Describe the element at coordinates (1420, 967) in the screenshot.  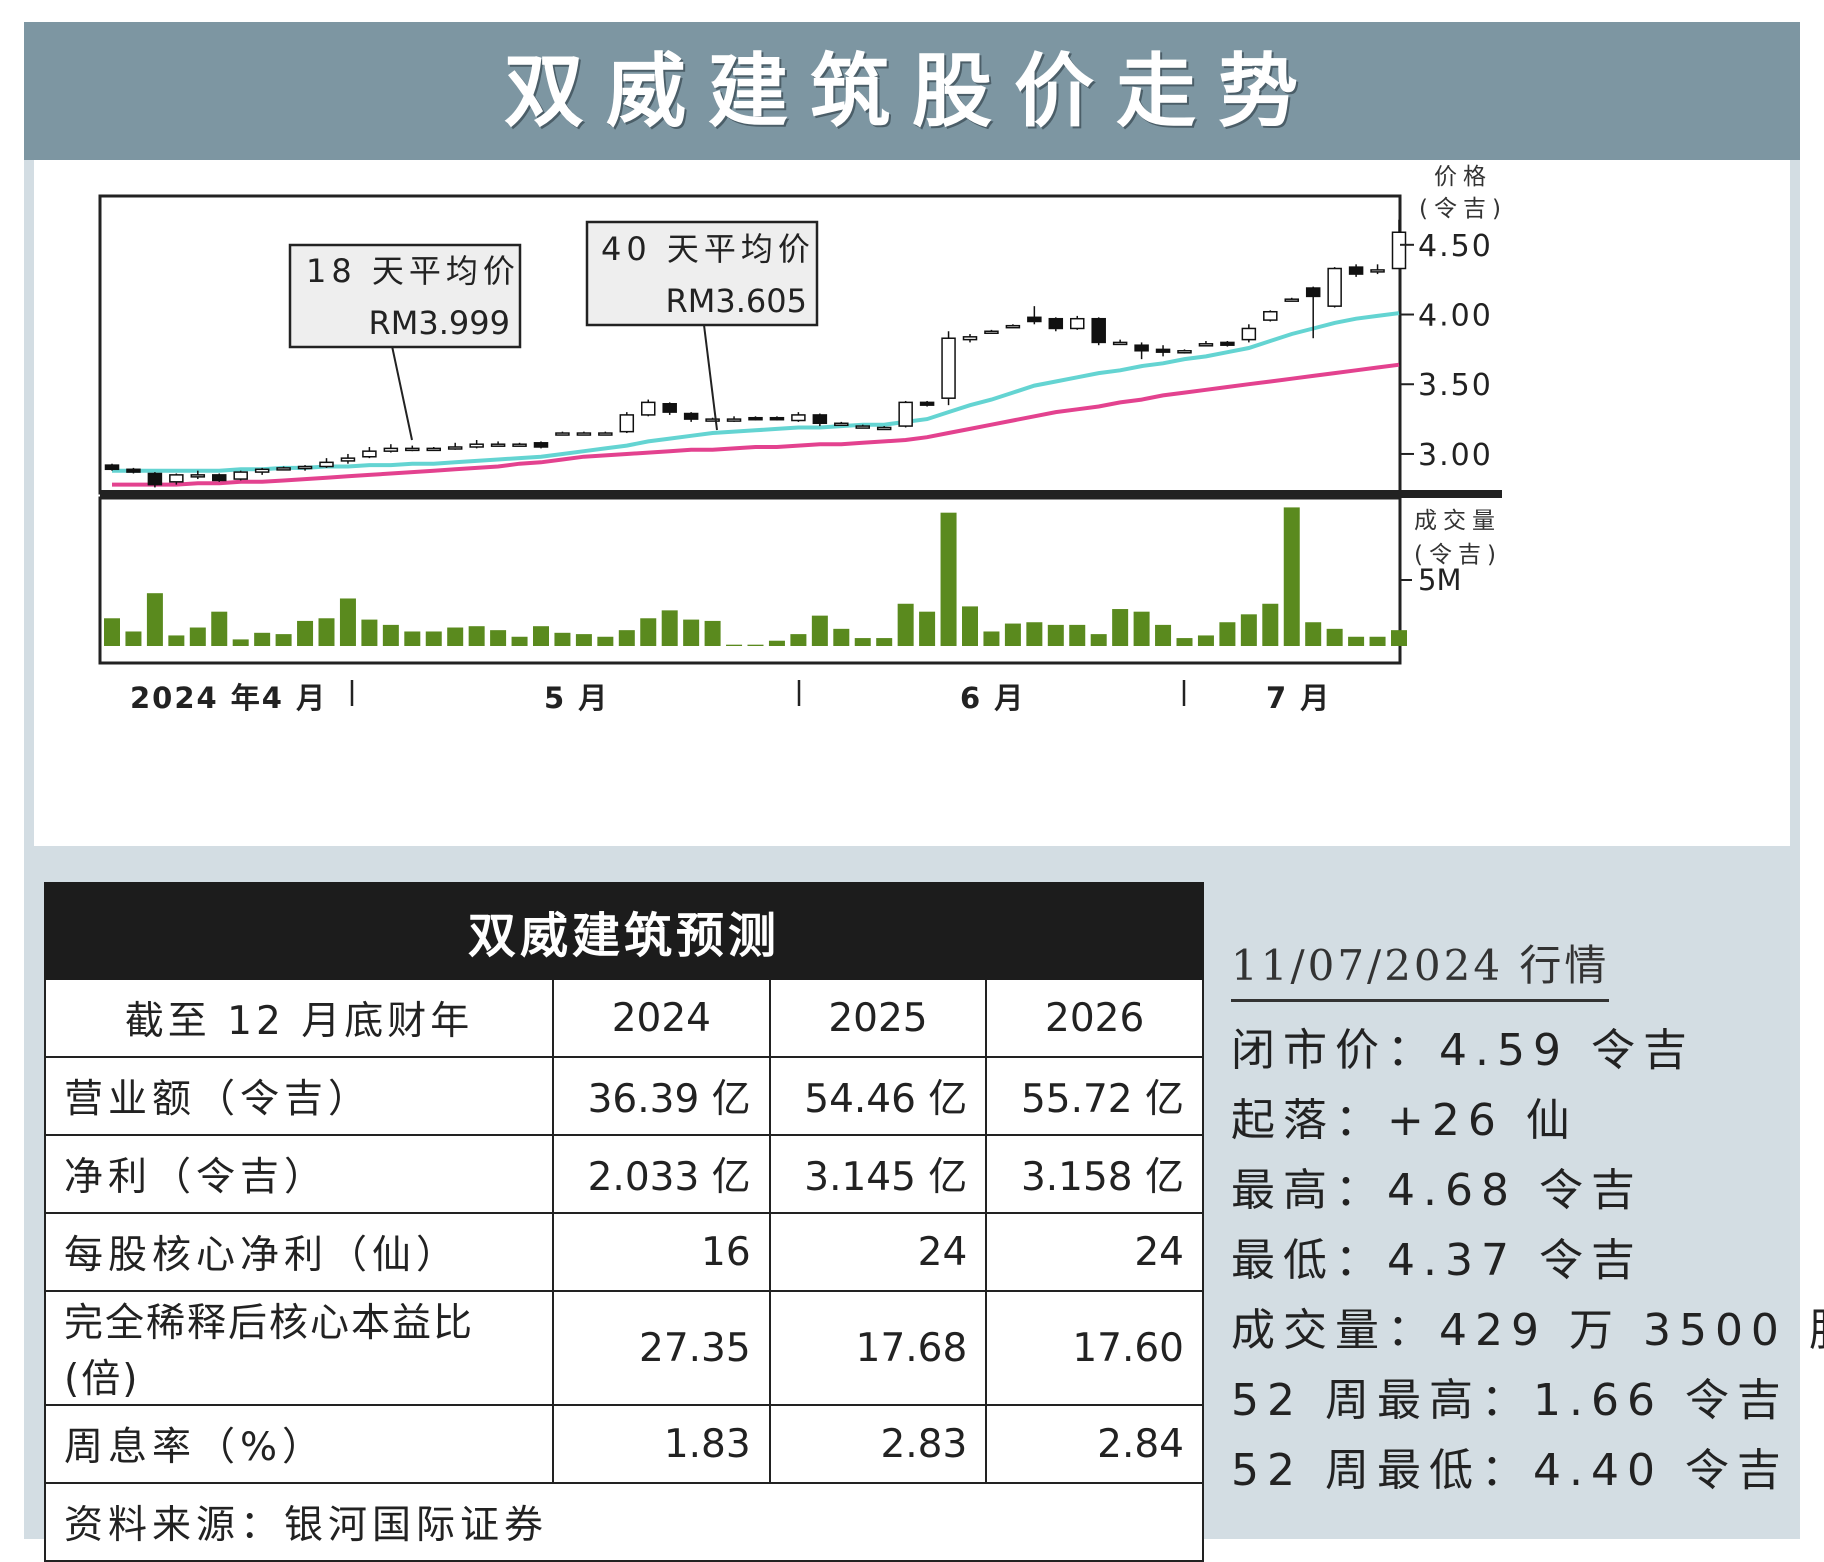
I see `quote-date: 11/07/2024 行情` at that location.